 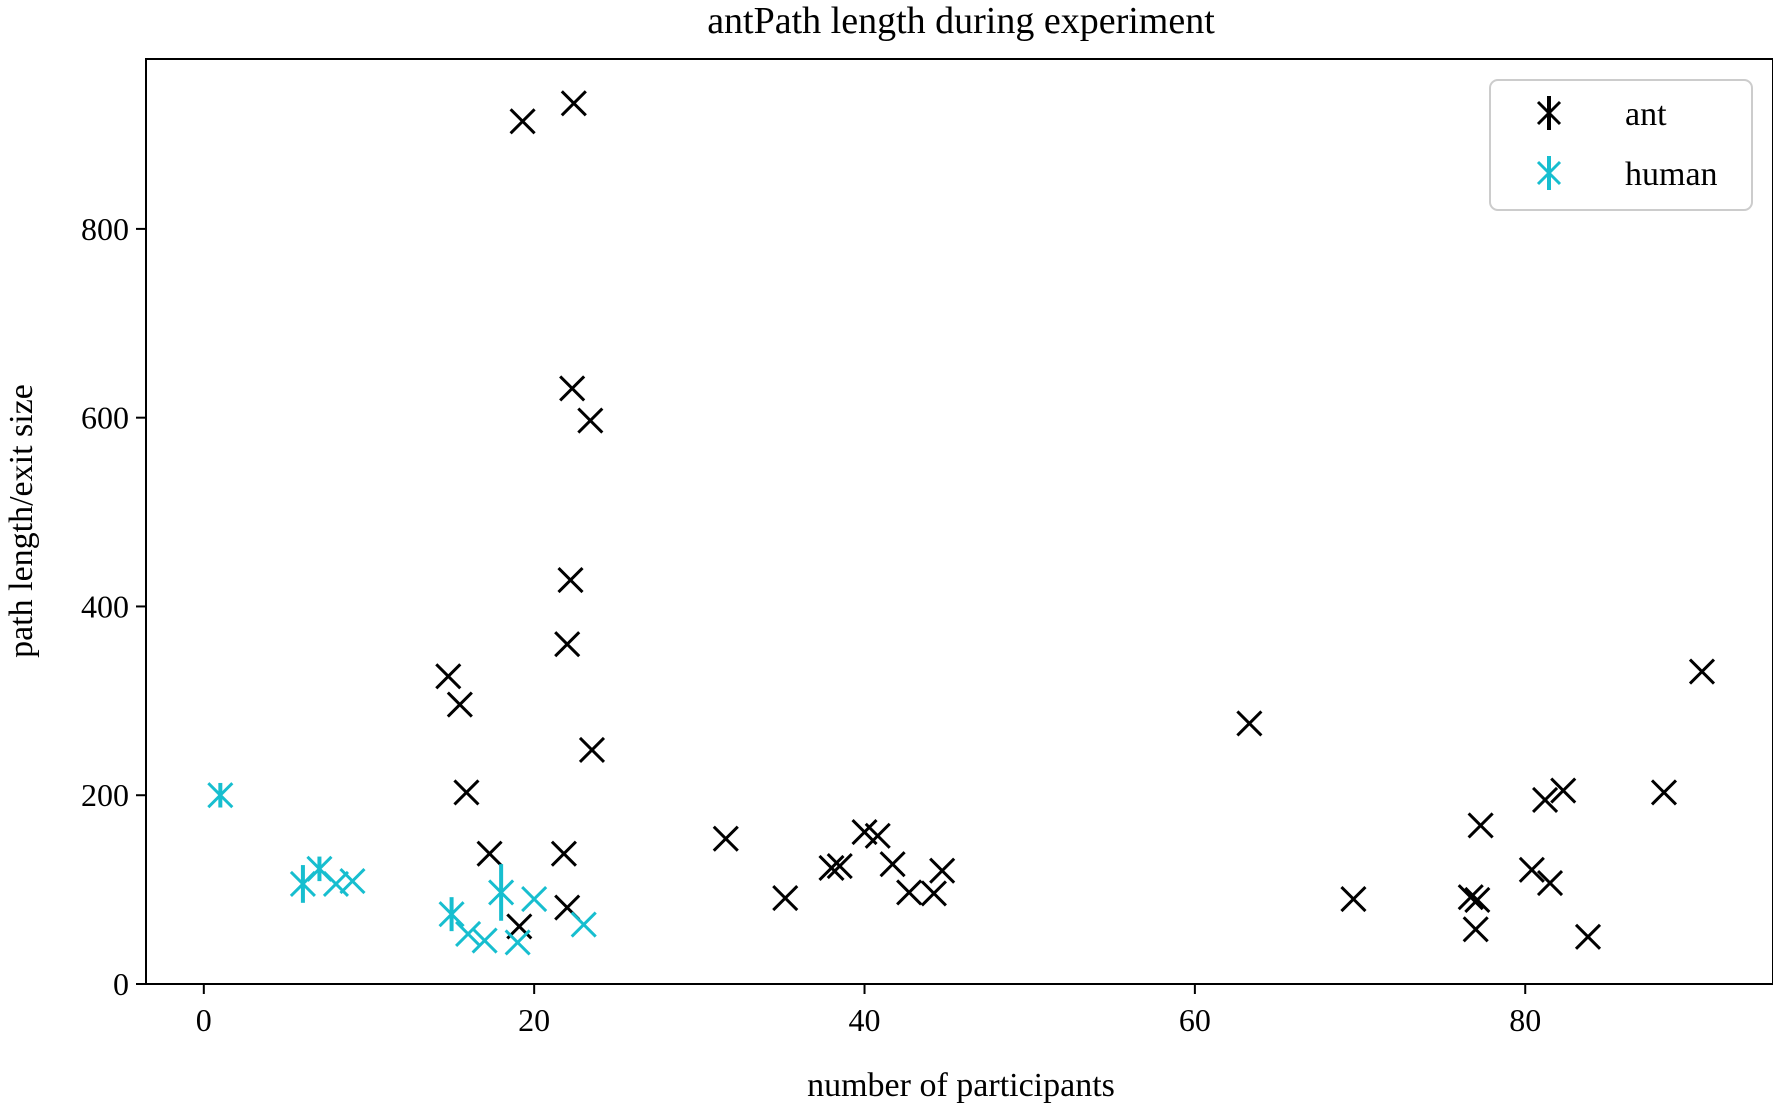 I want to click on legend-label-human: human, so click(x=1671, y=174).